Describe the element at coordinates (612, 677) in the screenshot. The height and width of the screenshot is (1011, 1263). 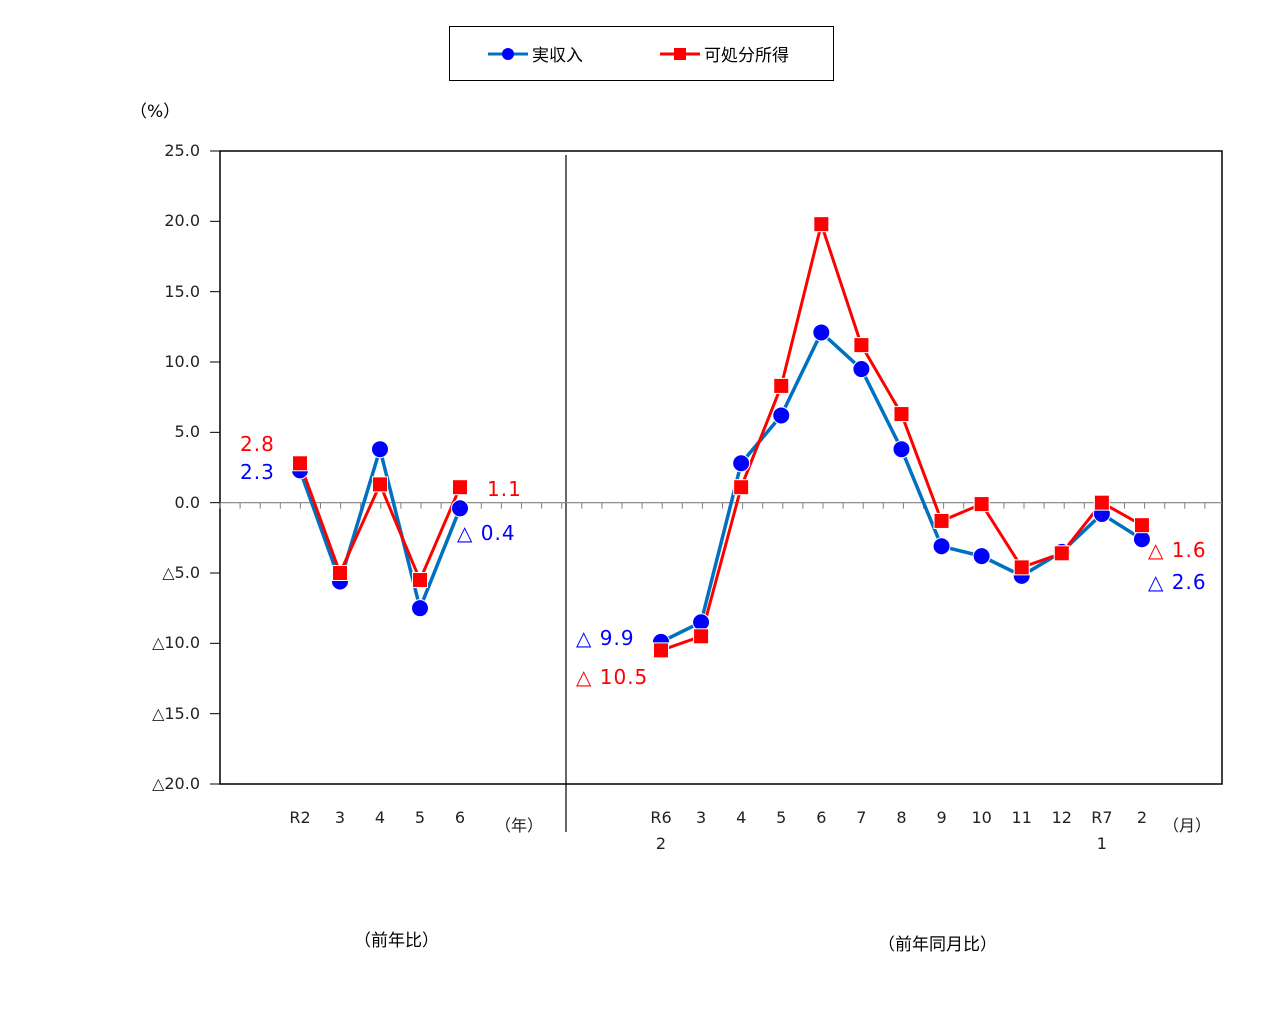
I see `annotation-right-red-first: △ 10.5` at that location.